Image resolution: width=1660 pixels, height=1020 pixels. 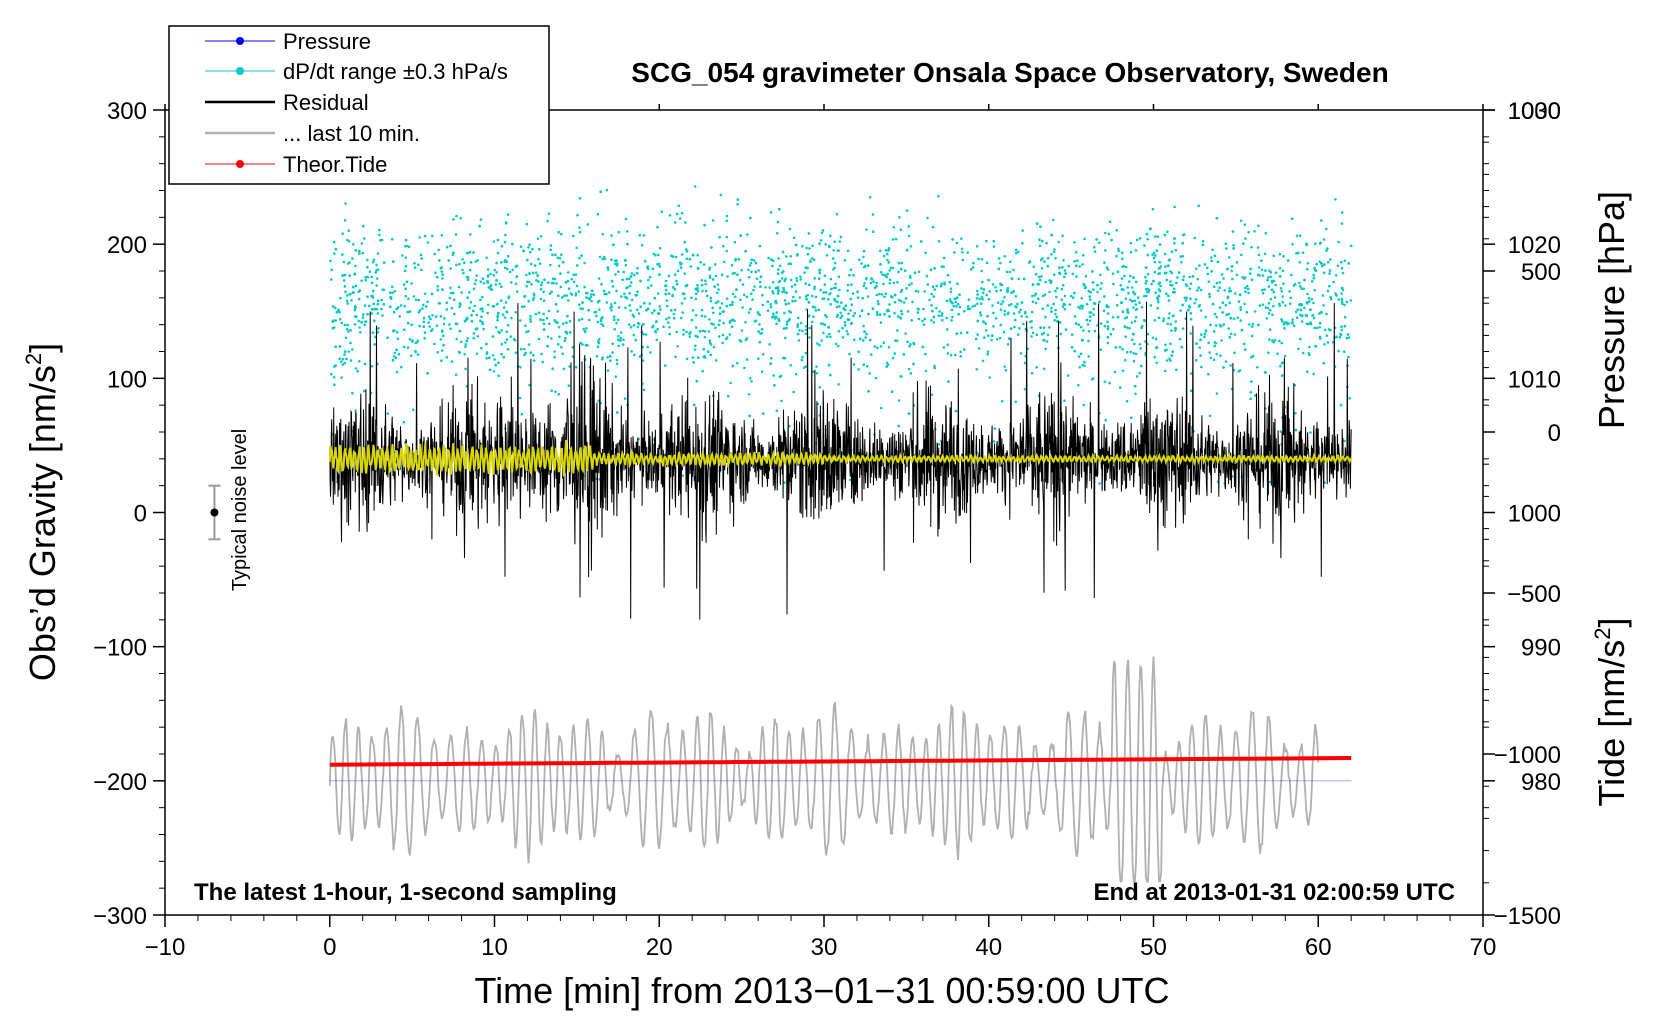 What do you see at coordinates (1541, 272) in the screenshot?
I see `tide-tick-label: 500` at bounding box center [1541, 272].